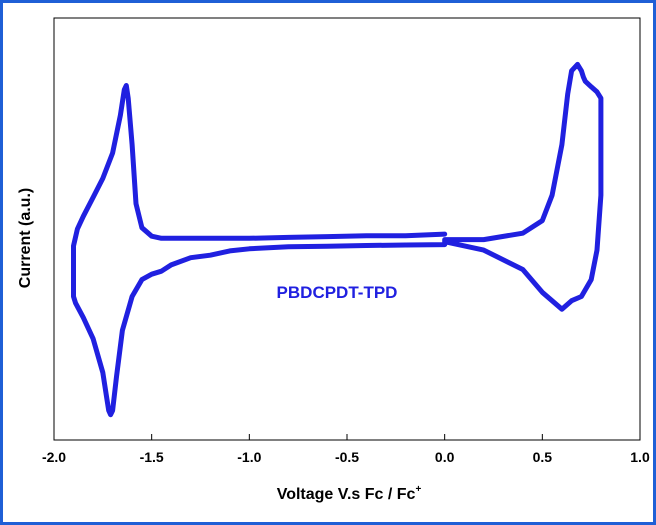 This screenshot has height=525, width=656. Describe the element at coordinates (346, 494) in the screenshot. I see `x-axis-label-main: Voltage V.s Fc / Fc` at that location.